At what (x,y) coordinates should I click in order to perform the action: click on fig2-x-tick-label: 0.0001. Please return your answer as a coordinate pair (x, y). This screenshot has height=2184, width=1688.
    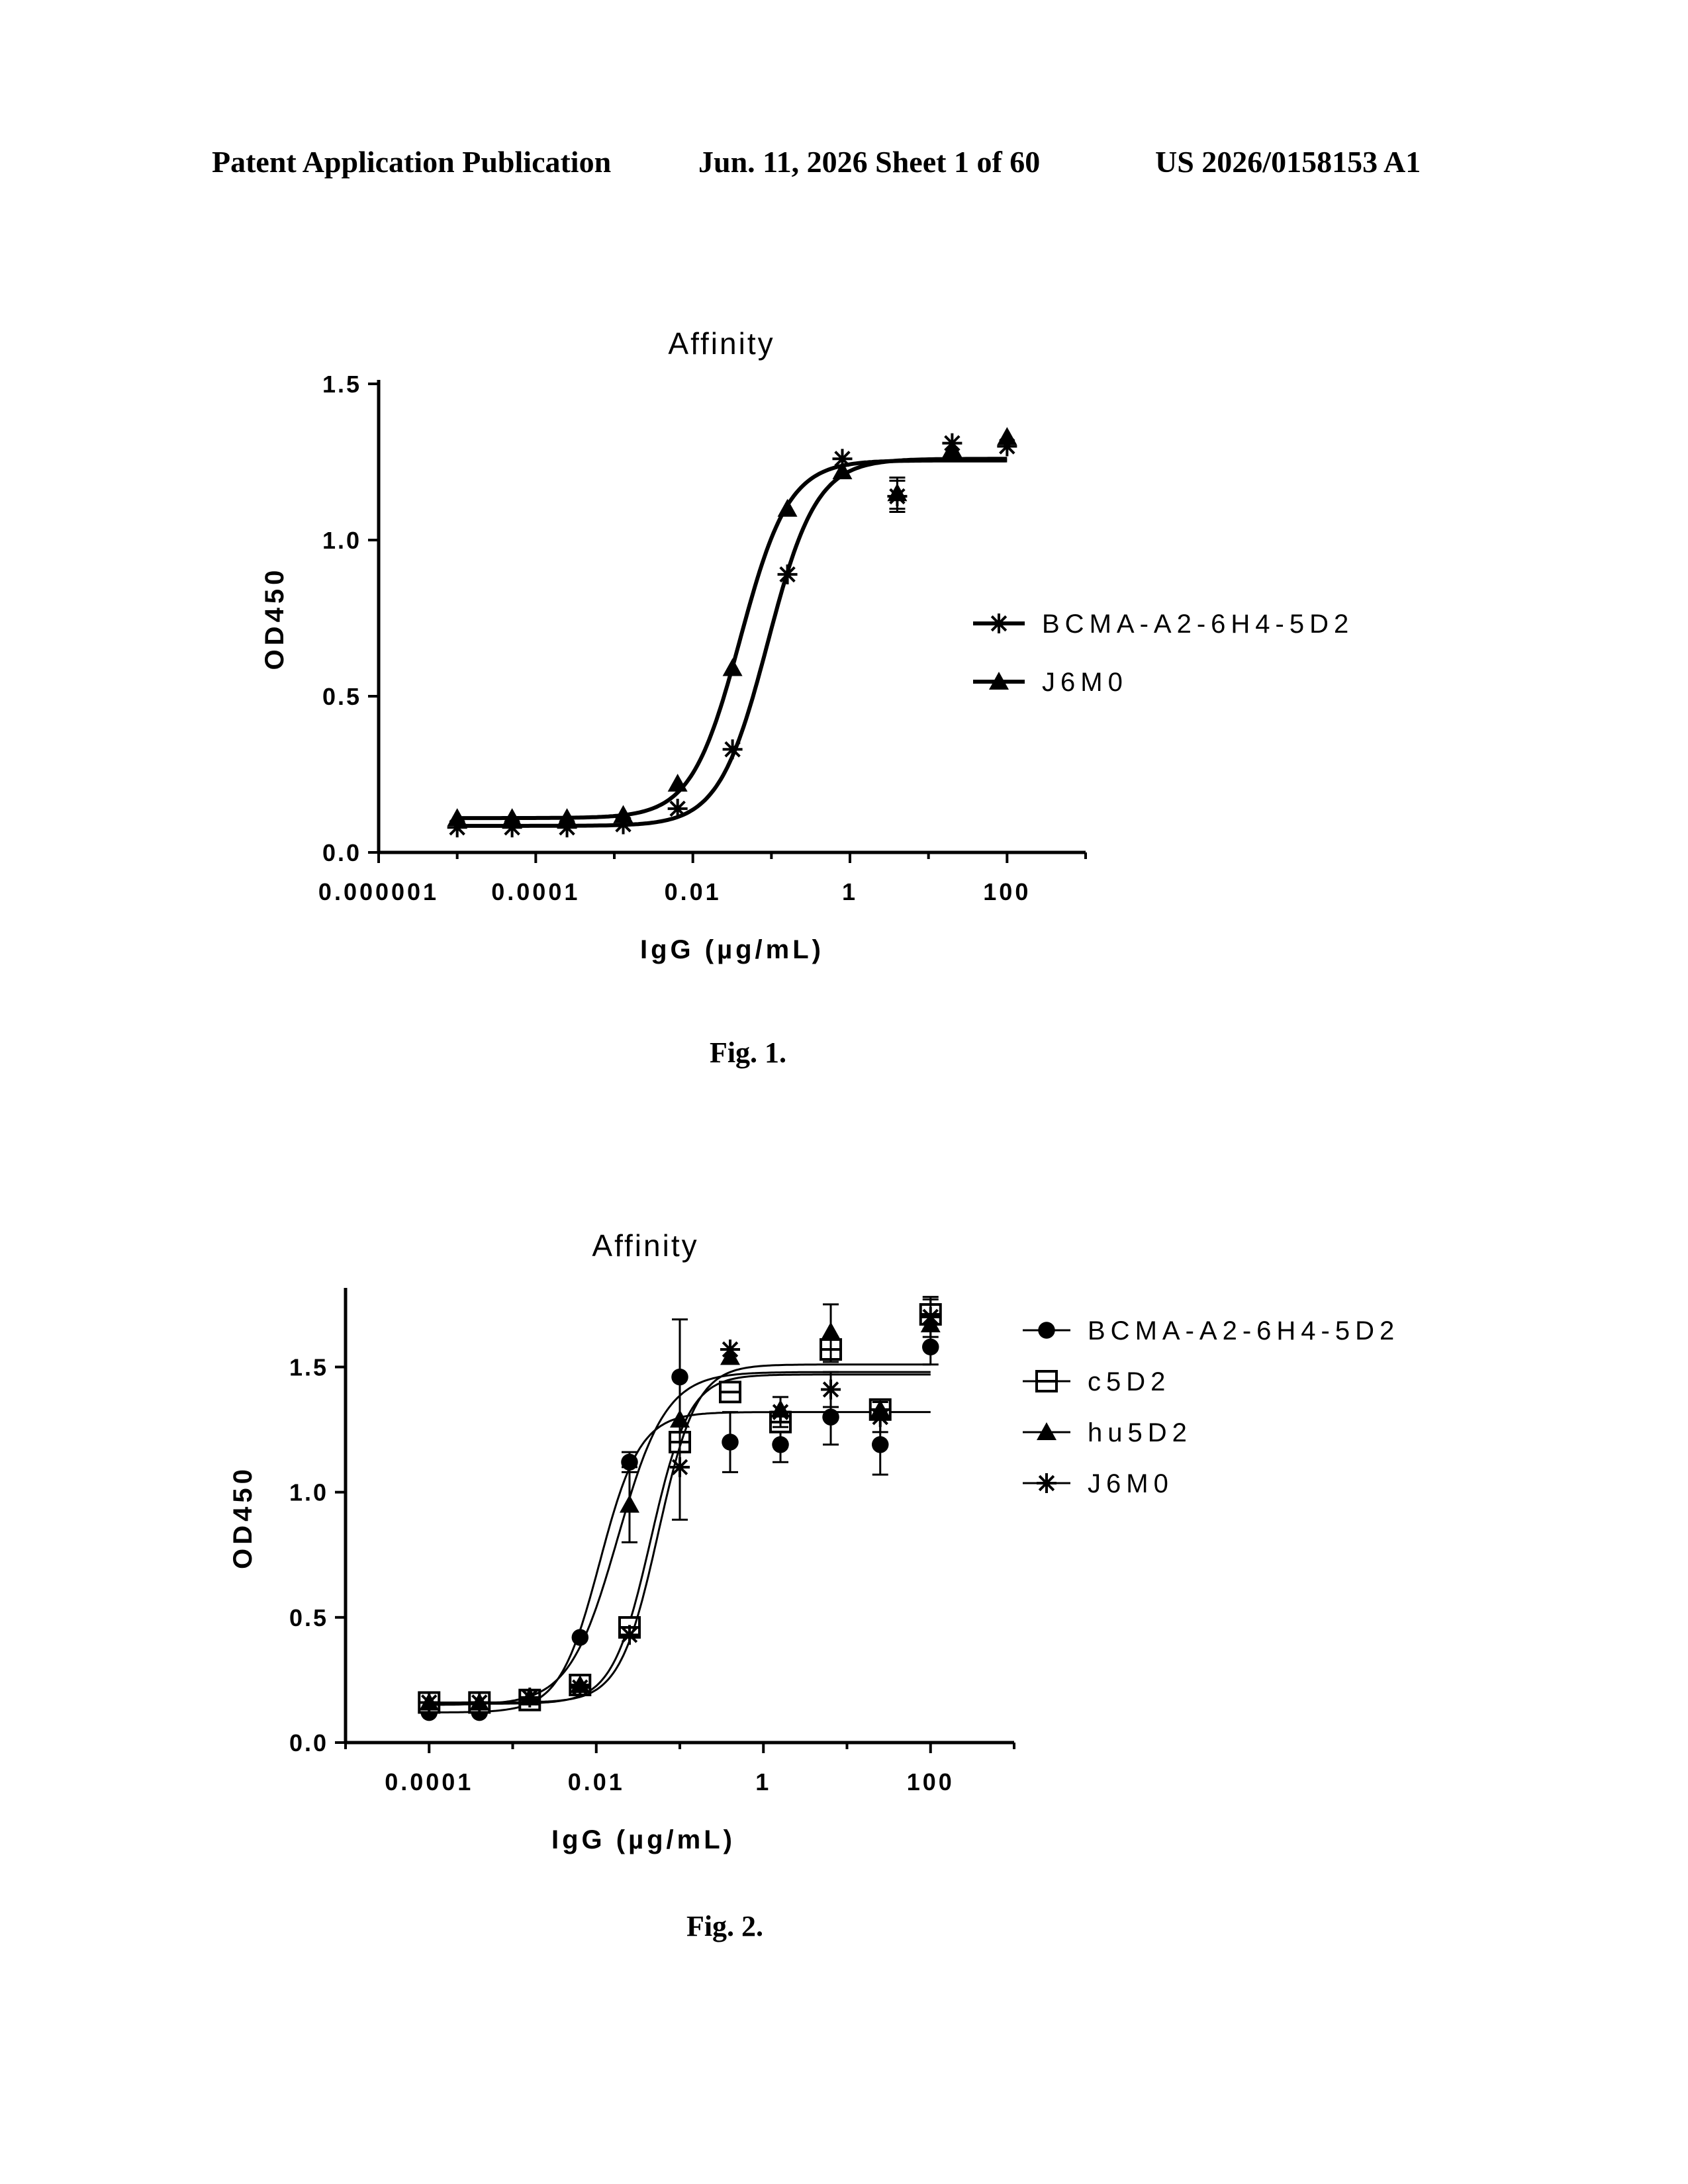
    Looking at the image, I should click on (429, 1782).